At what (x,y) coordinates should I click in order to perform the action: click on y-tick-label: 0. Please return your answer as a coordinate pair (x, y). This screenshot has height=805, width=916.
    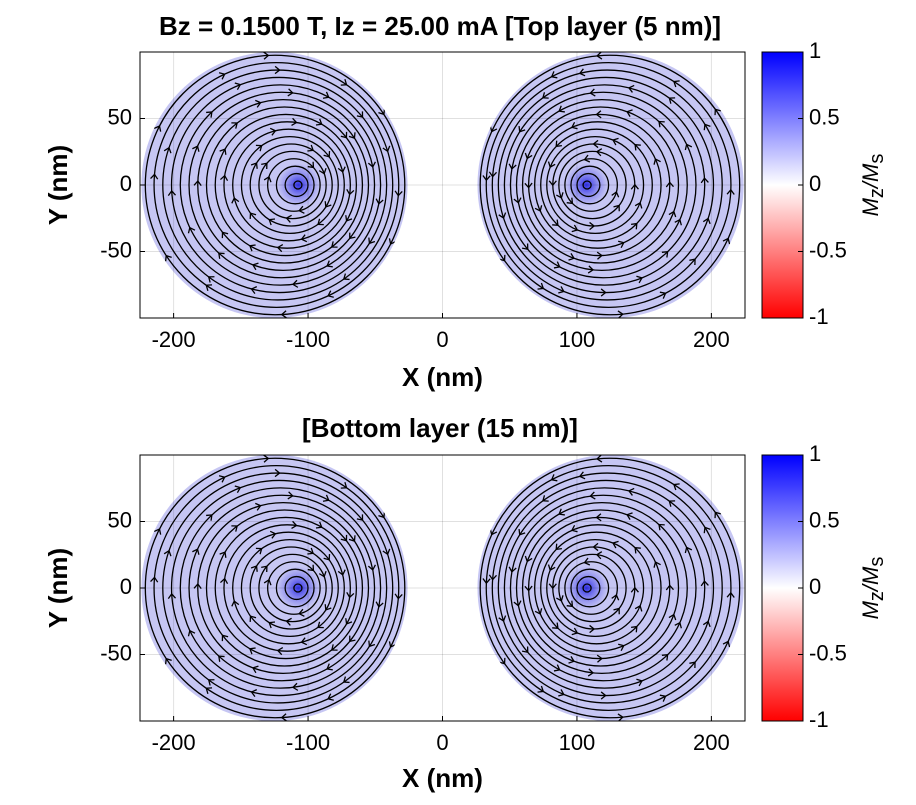
    Looking at the image, I should click on (126, 183).